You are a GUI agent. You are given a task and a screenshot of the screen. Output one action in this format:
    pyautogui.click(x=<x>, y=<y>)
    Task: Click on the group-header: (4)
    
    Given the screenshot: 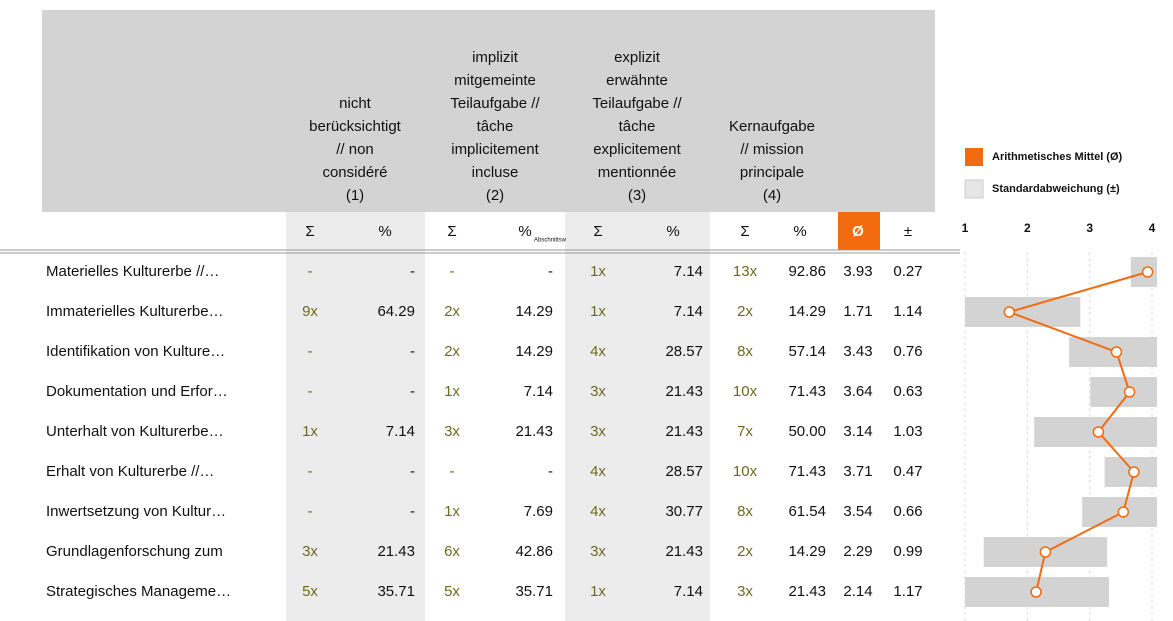 What is the action you would take?
    pyautogui.click(x=772, y=195)
    